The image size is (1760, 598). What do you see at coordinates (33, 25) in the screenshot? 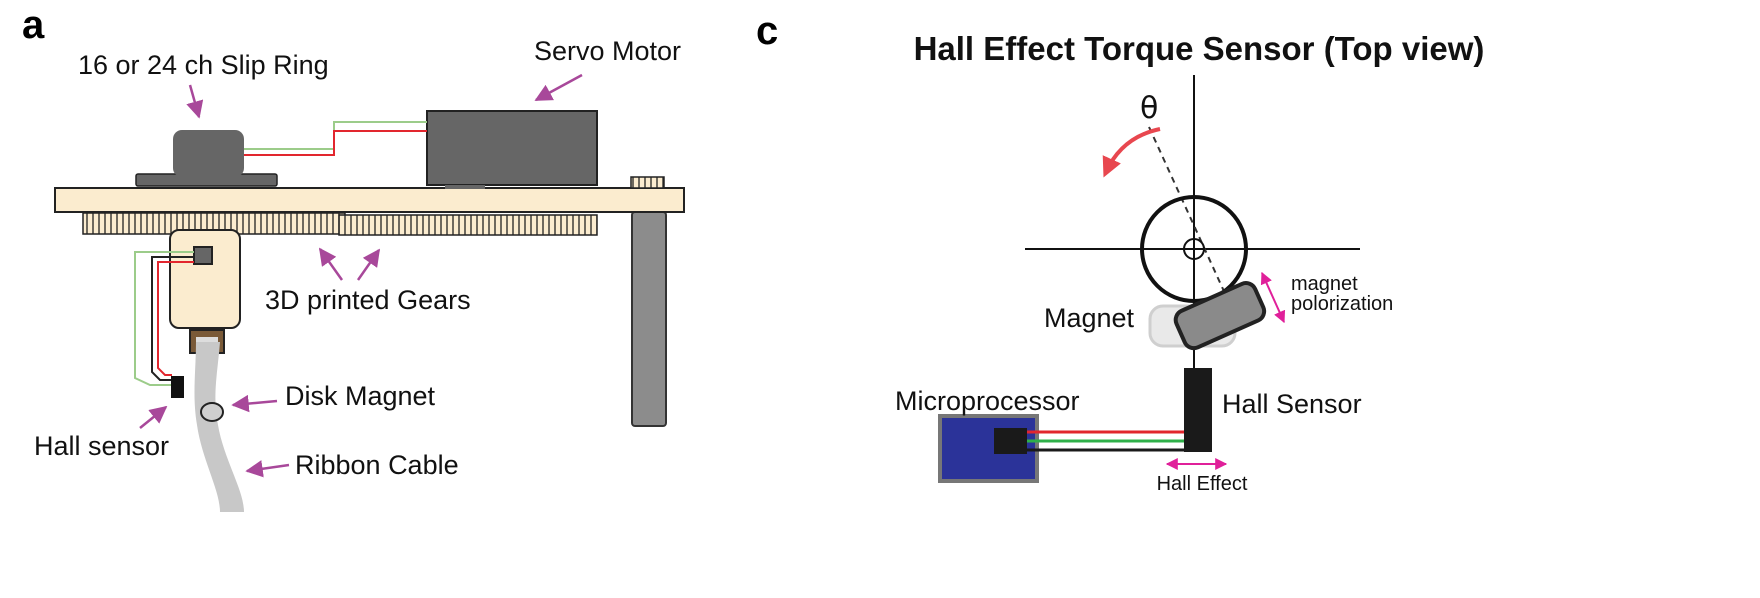
I see `panel-a-letter: a` at bounding box center [33, 25].